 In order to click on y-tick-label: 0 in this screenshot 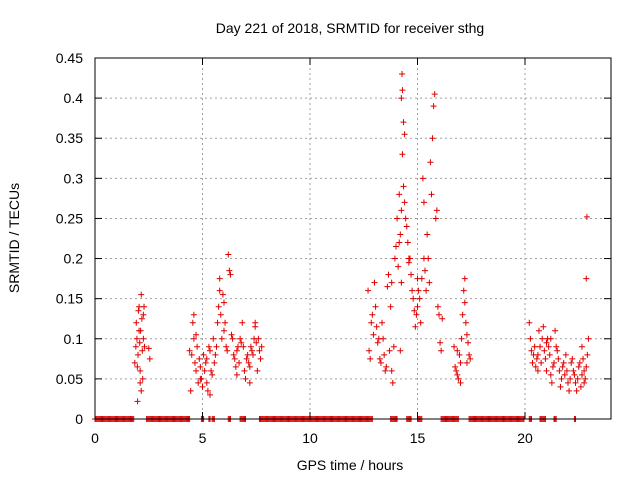, I will do `click(79, 419)`.